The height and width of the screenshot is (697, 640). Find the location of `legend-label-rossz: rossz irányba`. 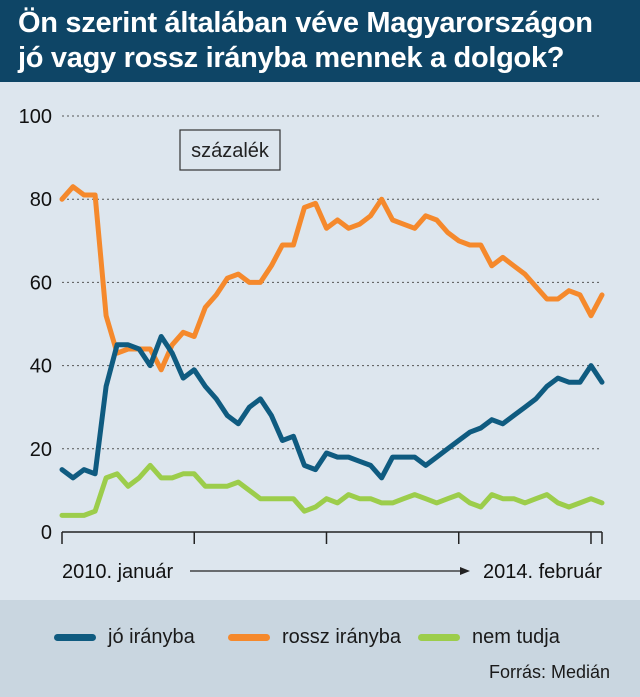

legend-label-rossz: rossz irányba is located at coordinates (341, 636).